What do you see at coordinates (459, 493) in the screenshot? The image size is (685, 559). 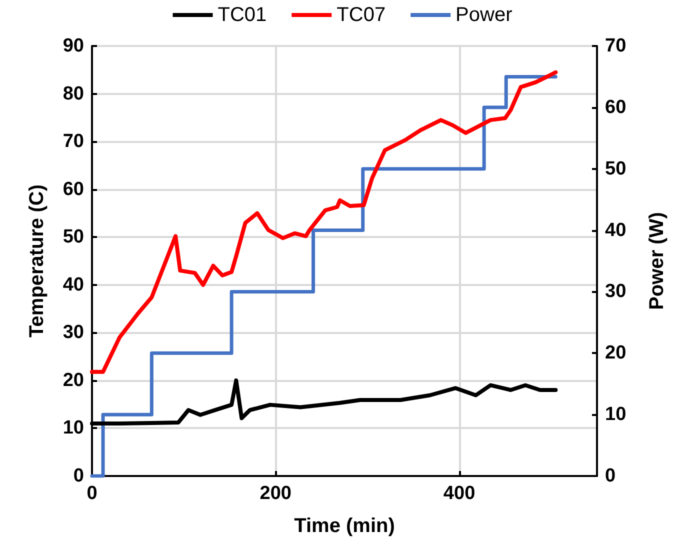 I see `x-tick-label: 400` at bounding box center [459, 493].